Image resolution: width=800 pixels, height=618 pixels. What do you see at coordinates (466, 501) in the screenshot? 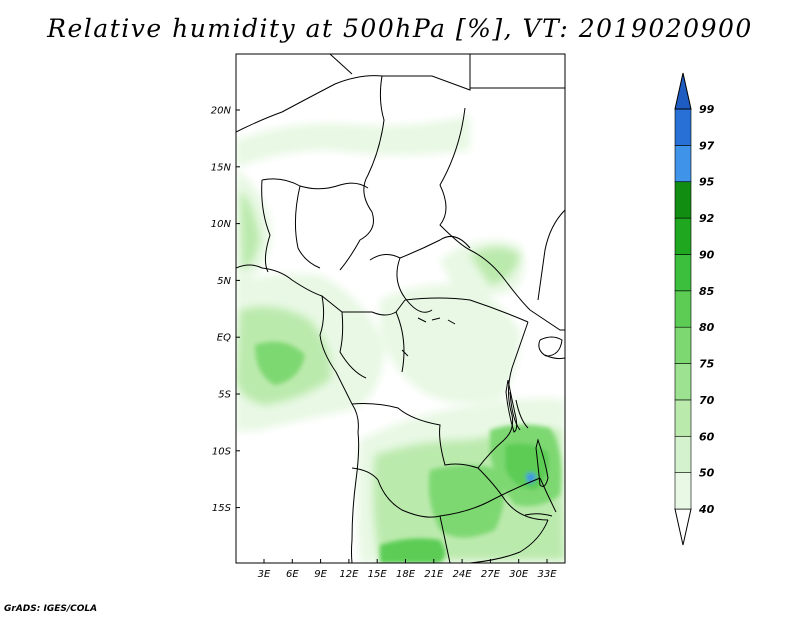
I see `shade-south-core` at bounding box center [466, 501].